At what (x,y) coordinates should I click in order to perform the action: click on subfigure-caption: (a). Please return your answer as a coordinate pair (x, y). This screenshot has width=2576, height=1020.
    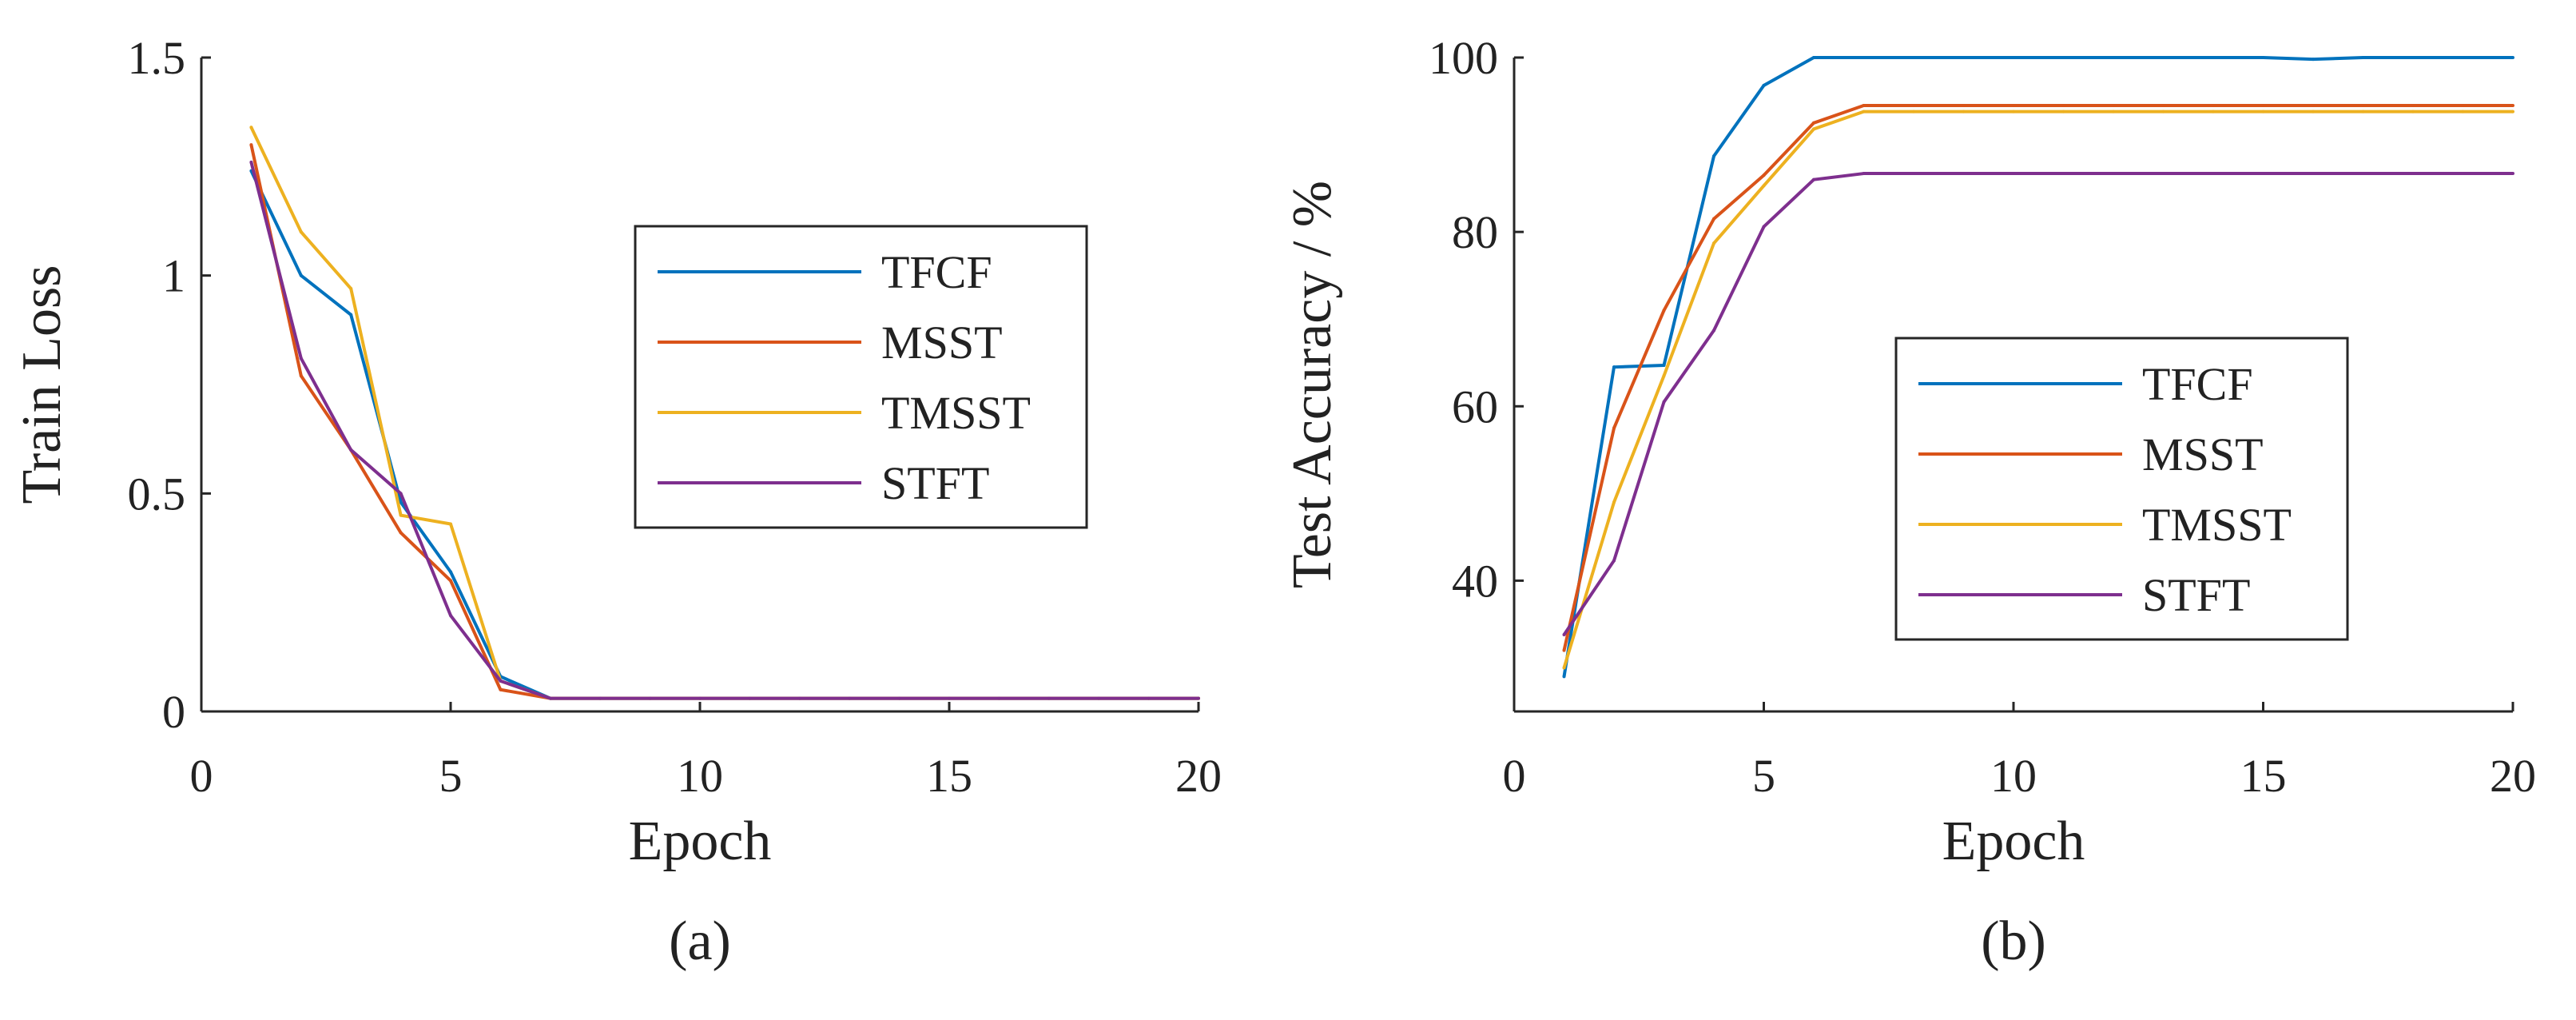
    Looking at the image, I should click on (700, 941).